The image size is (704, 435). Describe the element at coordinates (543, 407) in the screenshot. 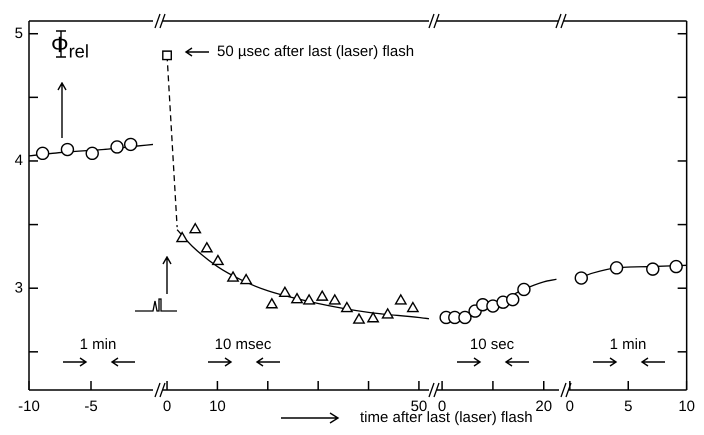

I see `x-tick-label: 20` at that location.